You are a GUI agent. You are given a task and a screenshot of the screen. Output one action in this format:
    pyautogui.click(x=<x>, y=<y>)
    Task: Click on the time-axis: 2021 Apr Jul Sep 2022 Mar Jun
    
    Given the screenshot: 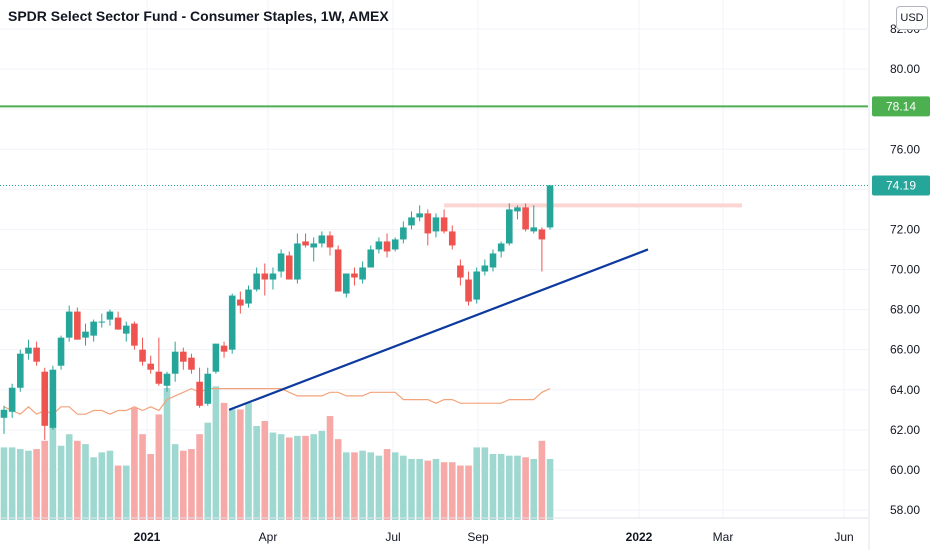 What is the action you would take?
    pyautogui.click(x=434, y=530)
    